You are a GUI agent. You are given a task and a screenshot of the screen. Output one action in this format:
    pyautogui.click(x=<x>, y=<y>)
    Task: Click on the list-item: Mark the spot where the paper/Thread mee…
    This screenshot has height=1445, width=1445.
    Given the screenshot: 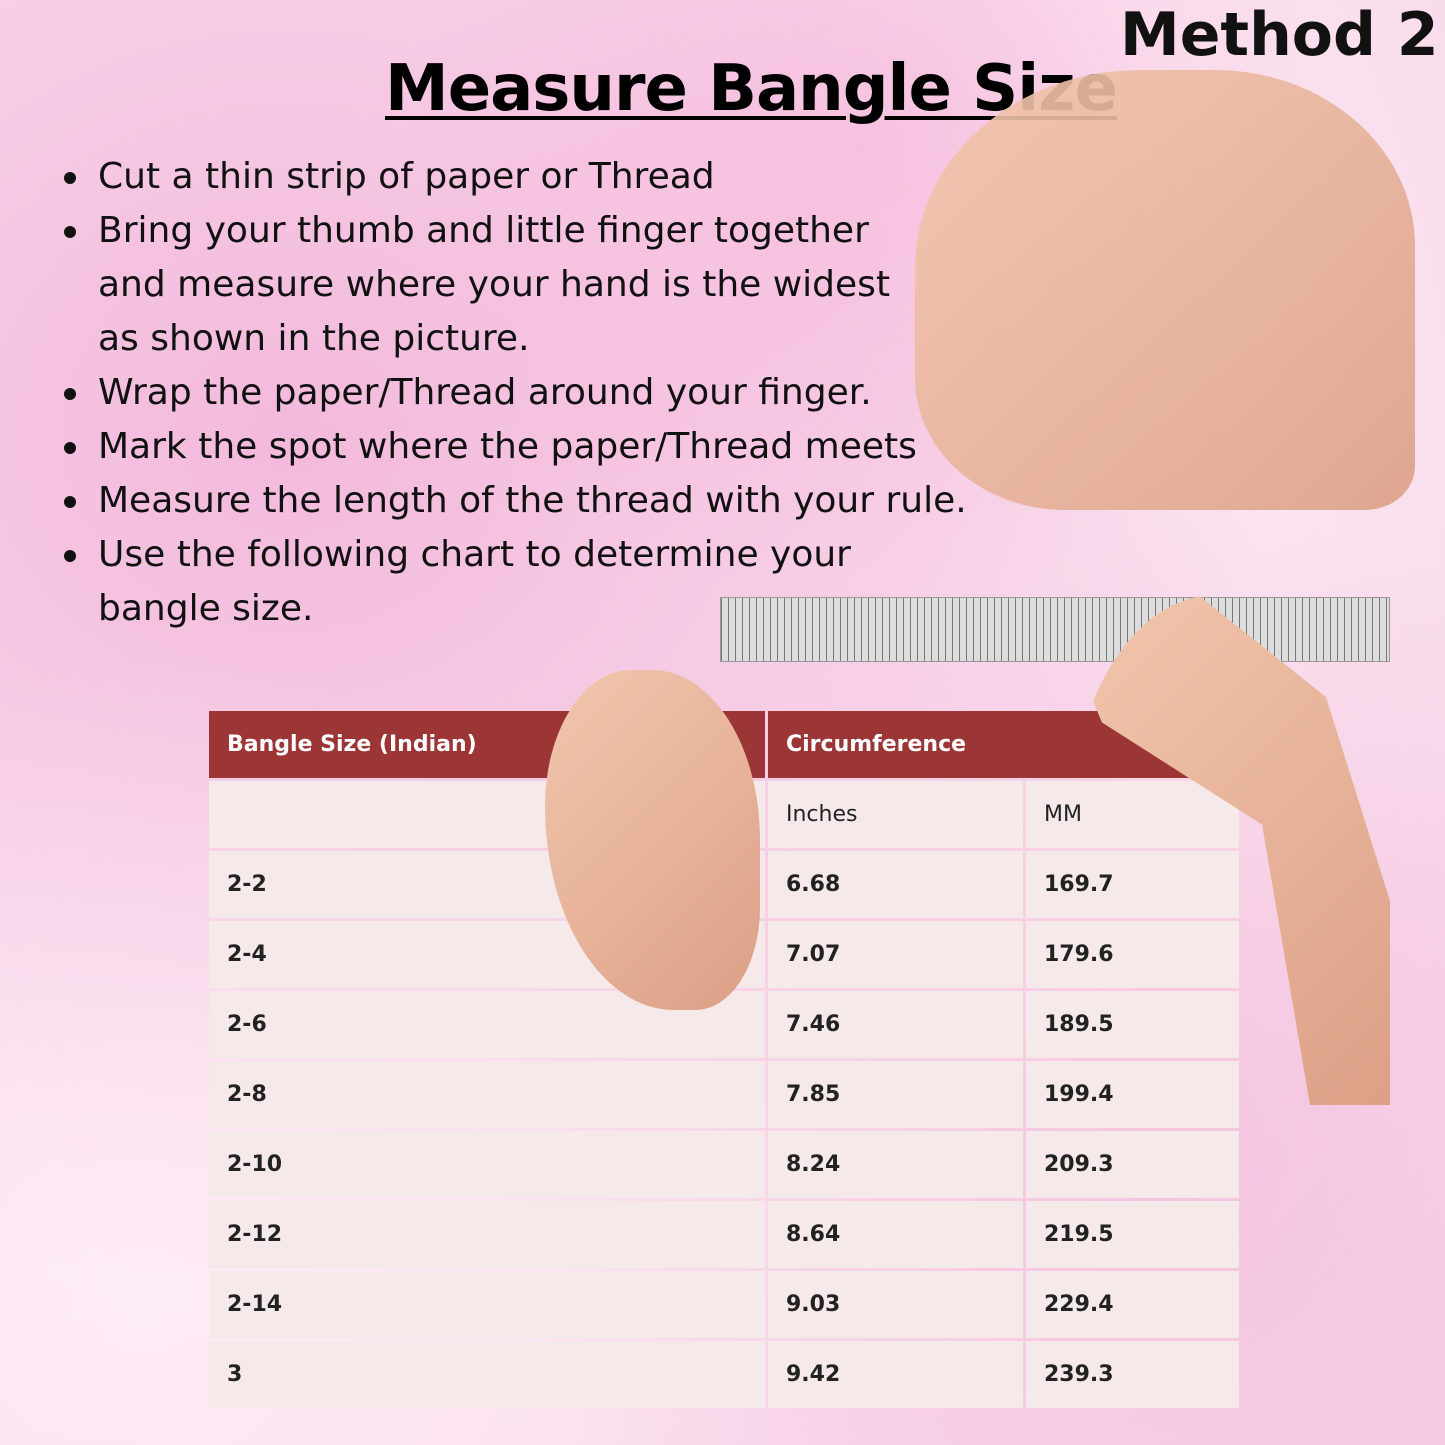 What is the action you would take?
    pyautogui.click(x=532, y=447)
    